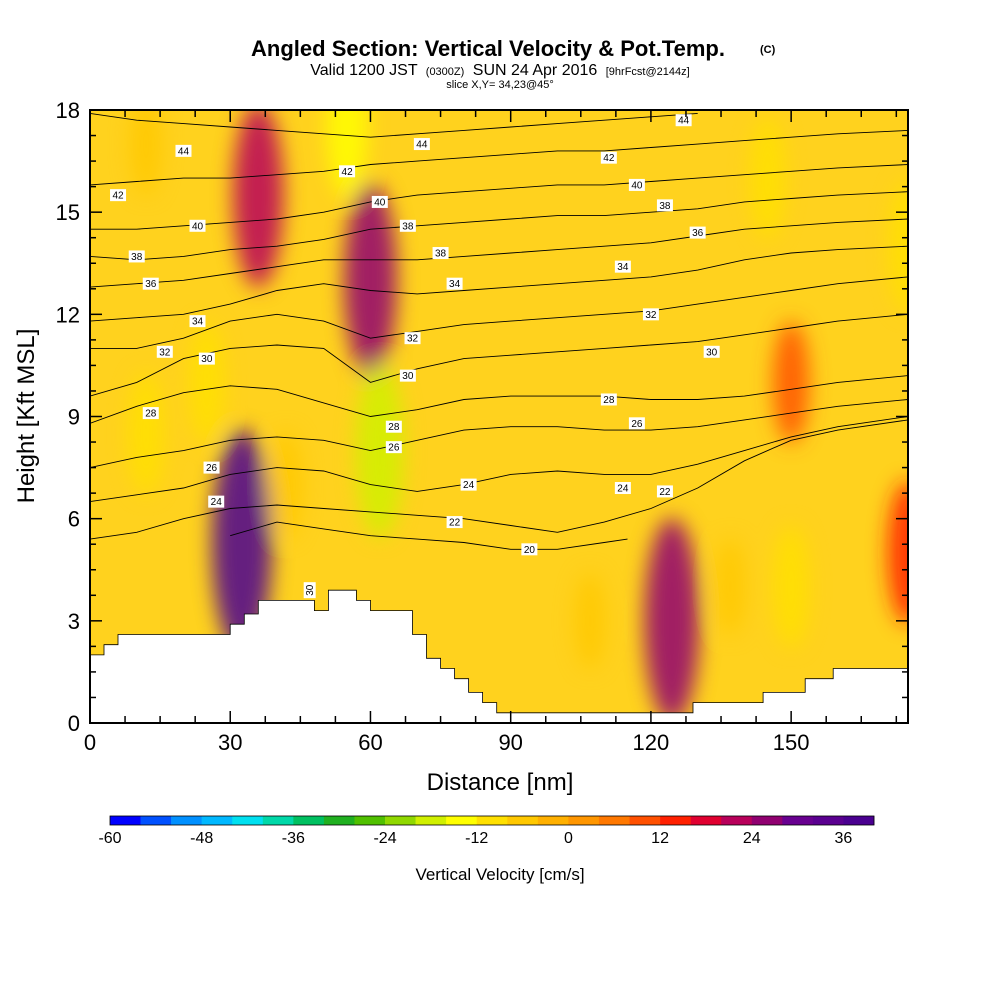 This screenshot has width=1000, height=1000. Describe the element at coordinates (568, 838) in the screenshot. I see `colorbar-tick-label: 0` at that location.